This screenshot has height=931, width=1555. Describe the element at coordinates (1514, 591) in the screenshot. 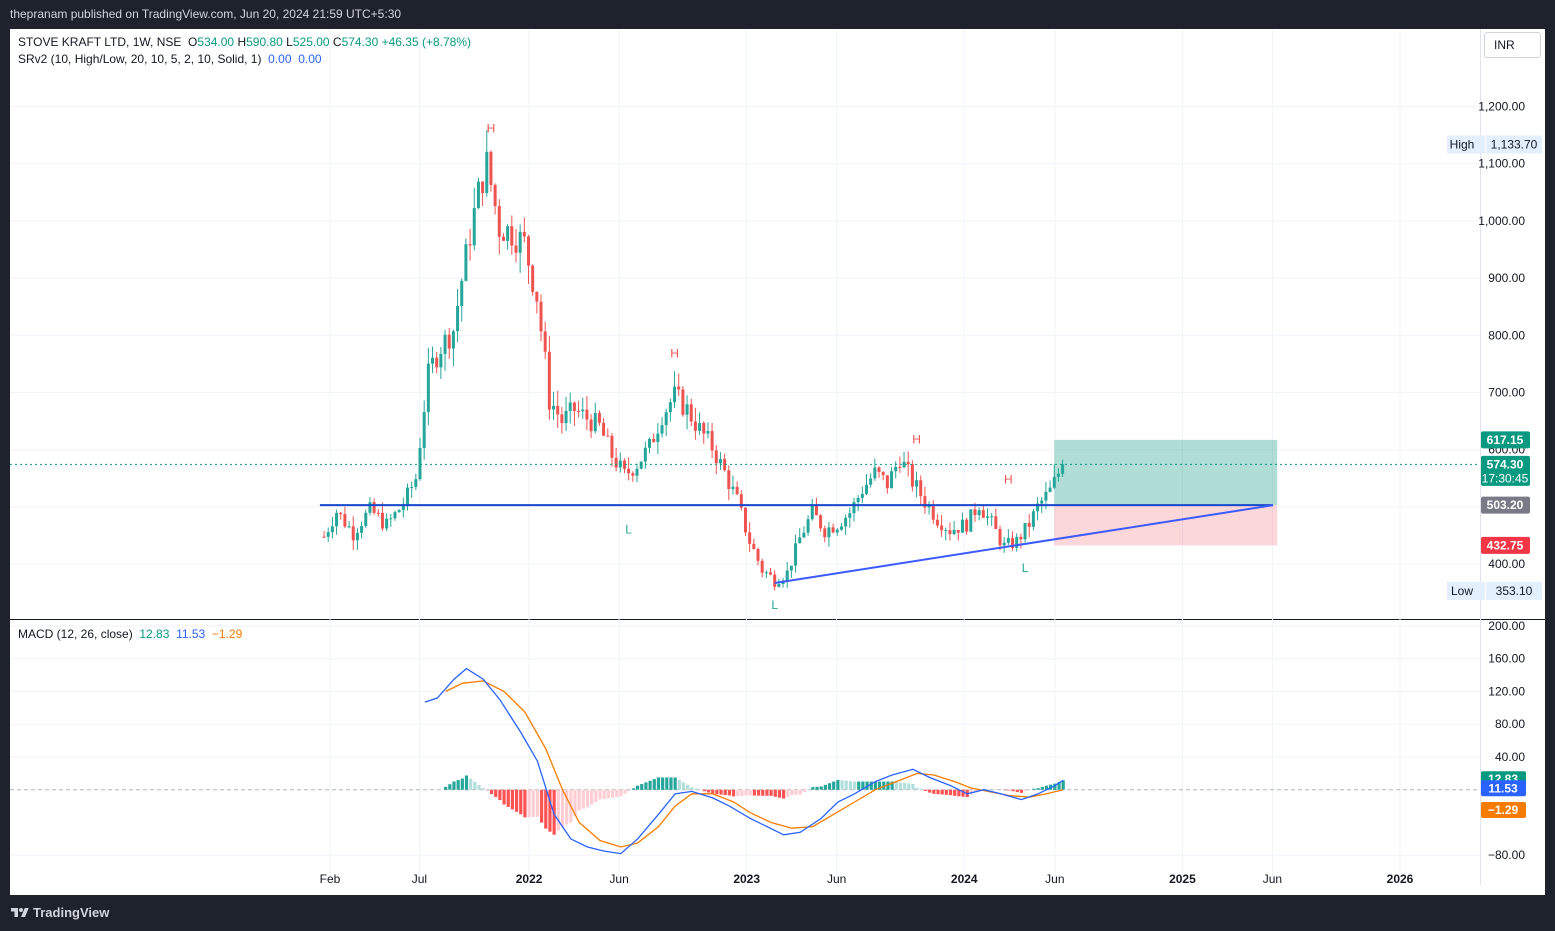

I see `extreme-tag-value: 353.10` at that location.